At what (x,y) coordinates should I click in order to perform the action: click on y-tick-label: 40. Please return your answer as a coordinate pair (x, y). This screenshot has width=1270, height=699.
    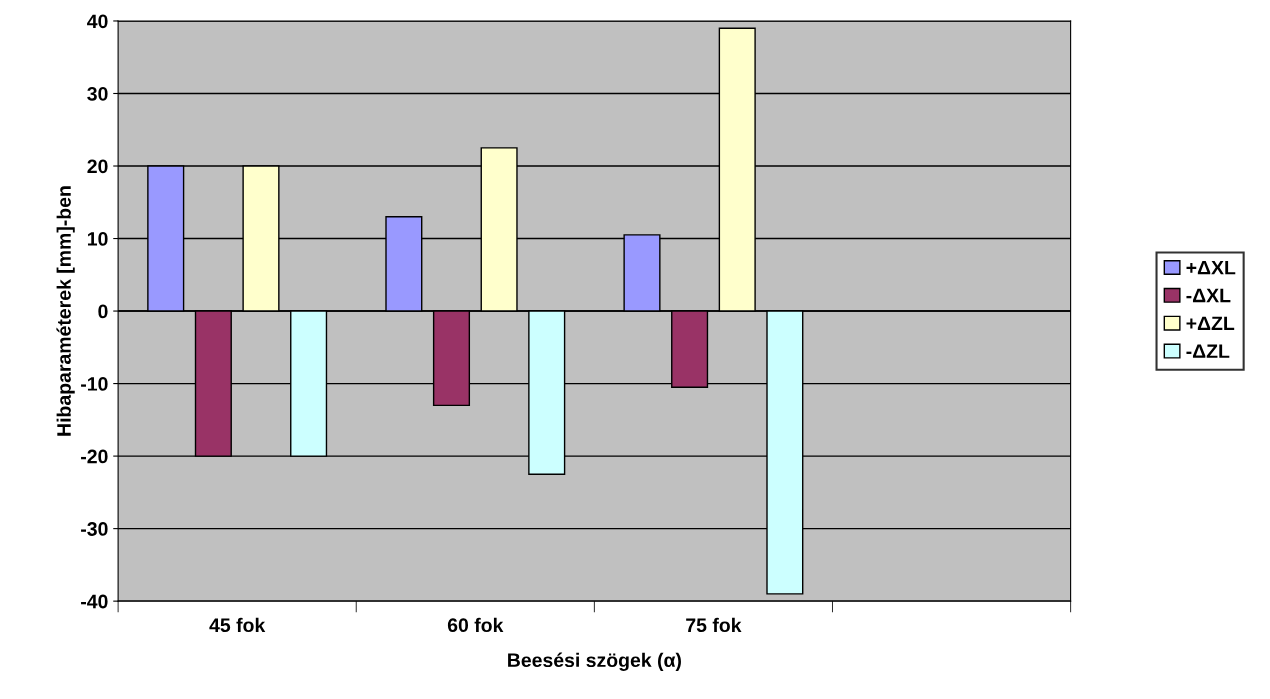
    Looking at the image, I should click on (97, 21).